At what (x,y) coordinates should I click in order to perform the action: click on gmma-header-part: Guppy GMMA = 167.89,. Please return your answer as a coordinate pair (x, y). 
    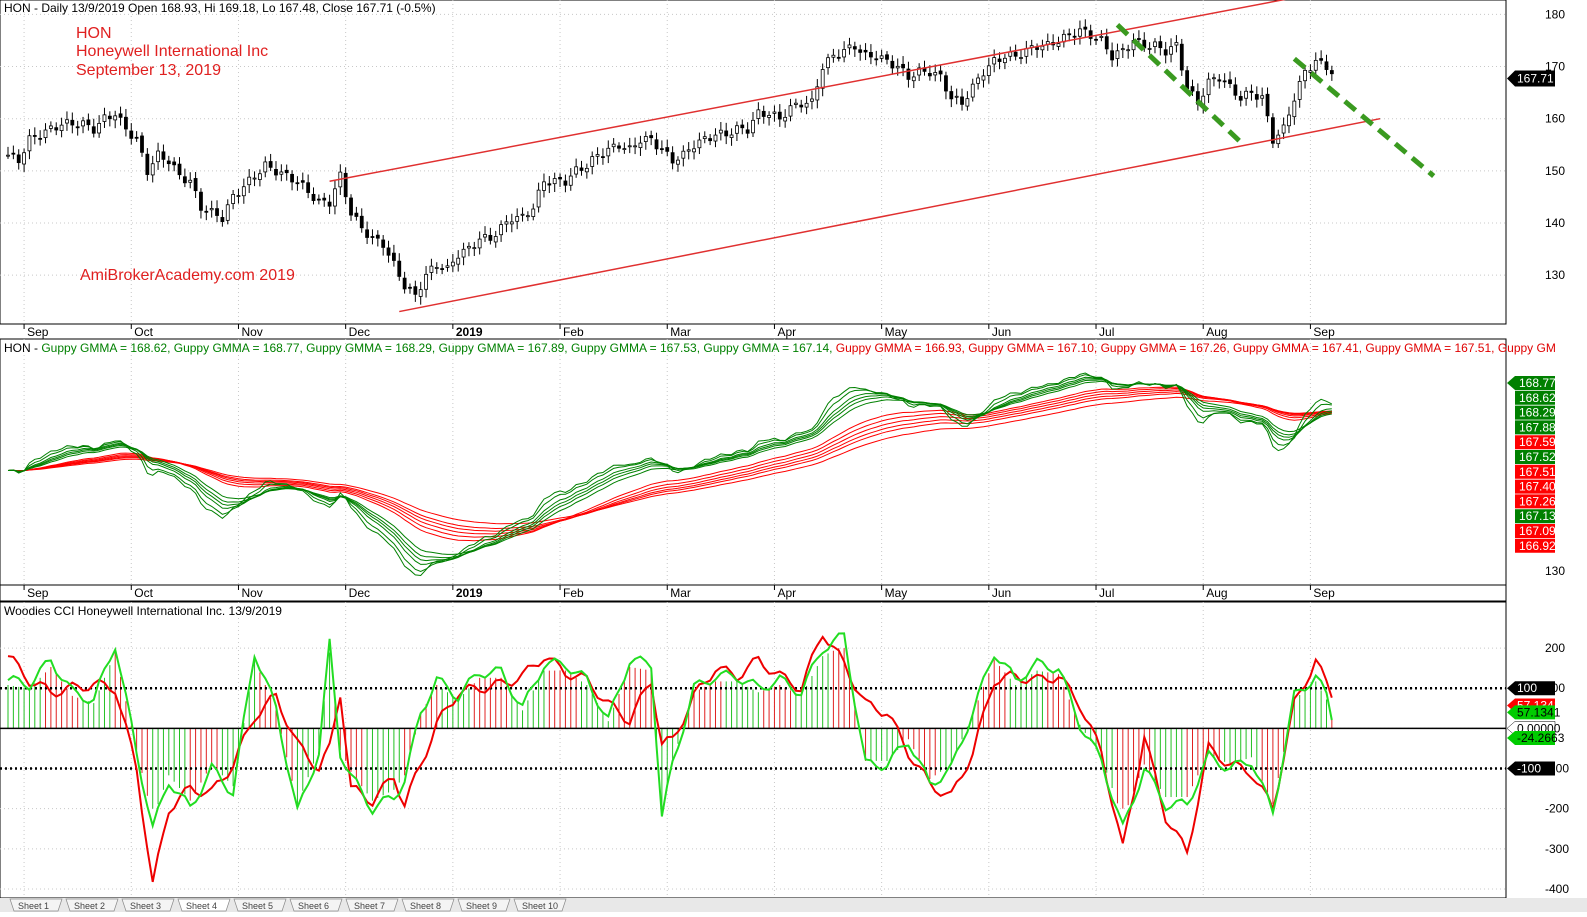
    Looking at the image, I should click on (505, 348).